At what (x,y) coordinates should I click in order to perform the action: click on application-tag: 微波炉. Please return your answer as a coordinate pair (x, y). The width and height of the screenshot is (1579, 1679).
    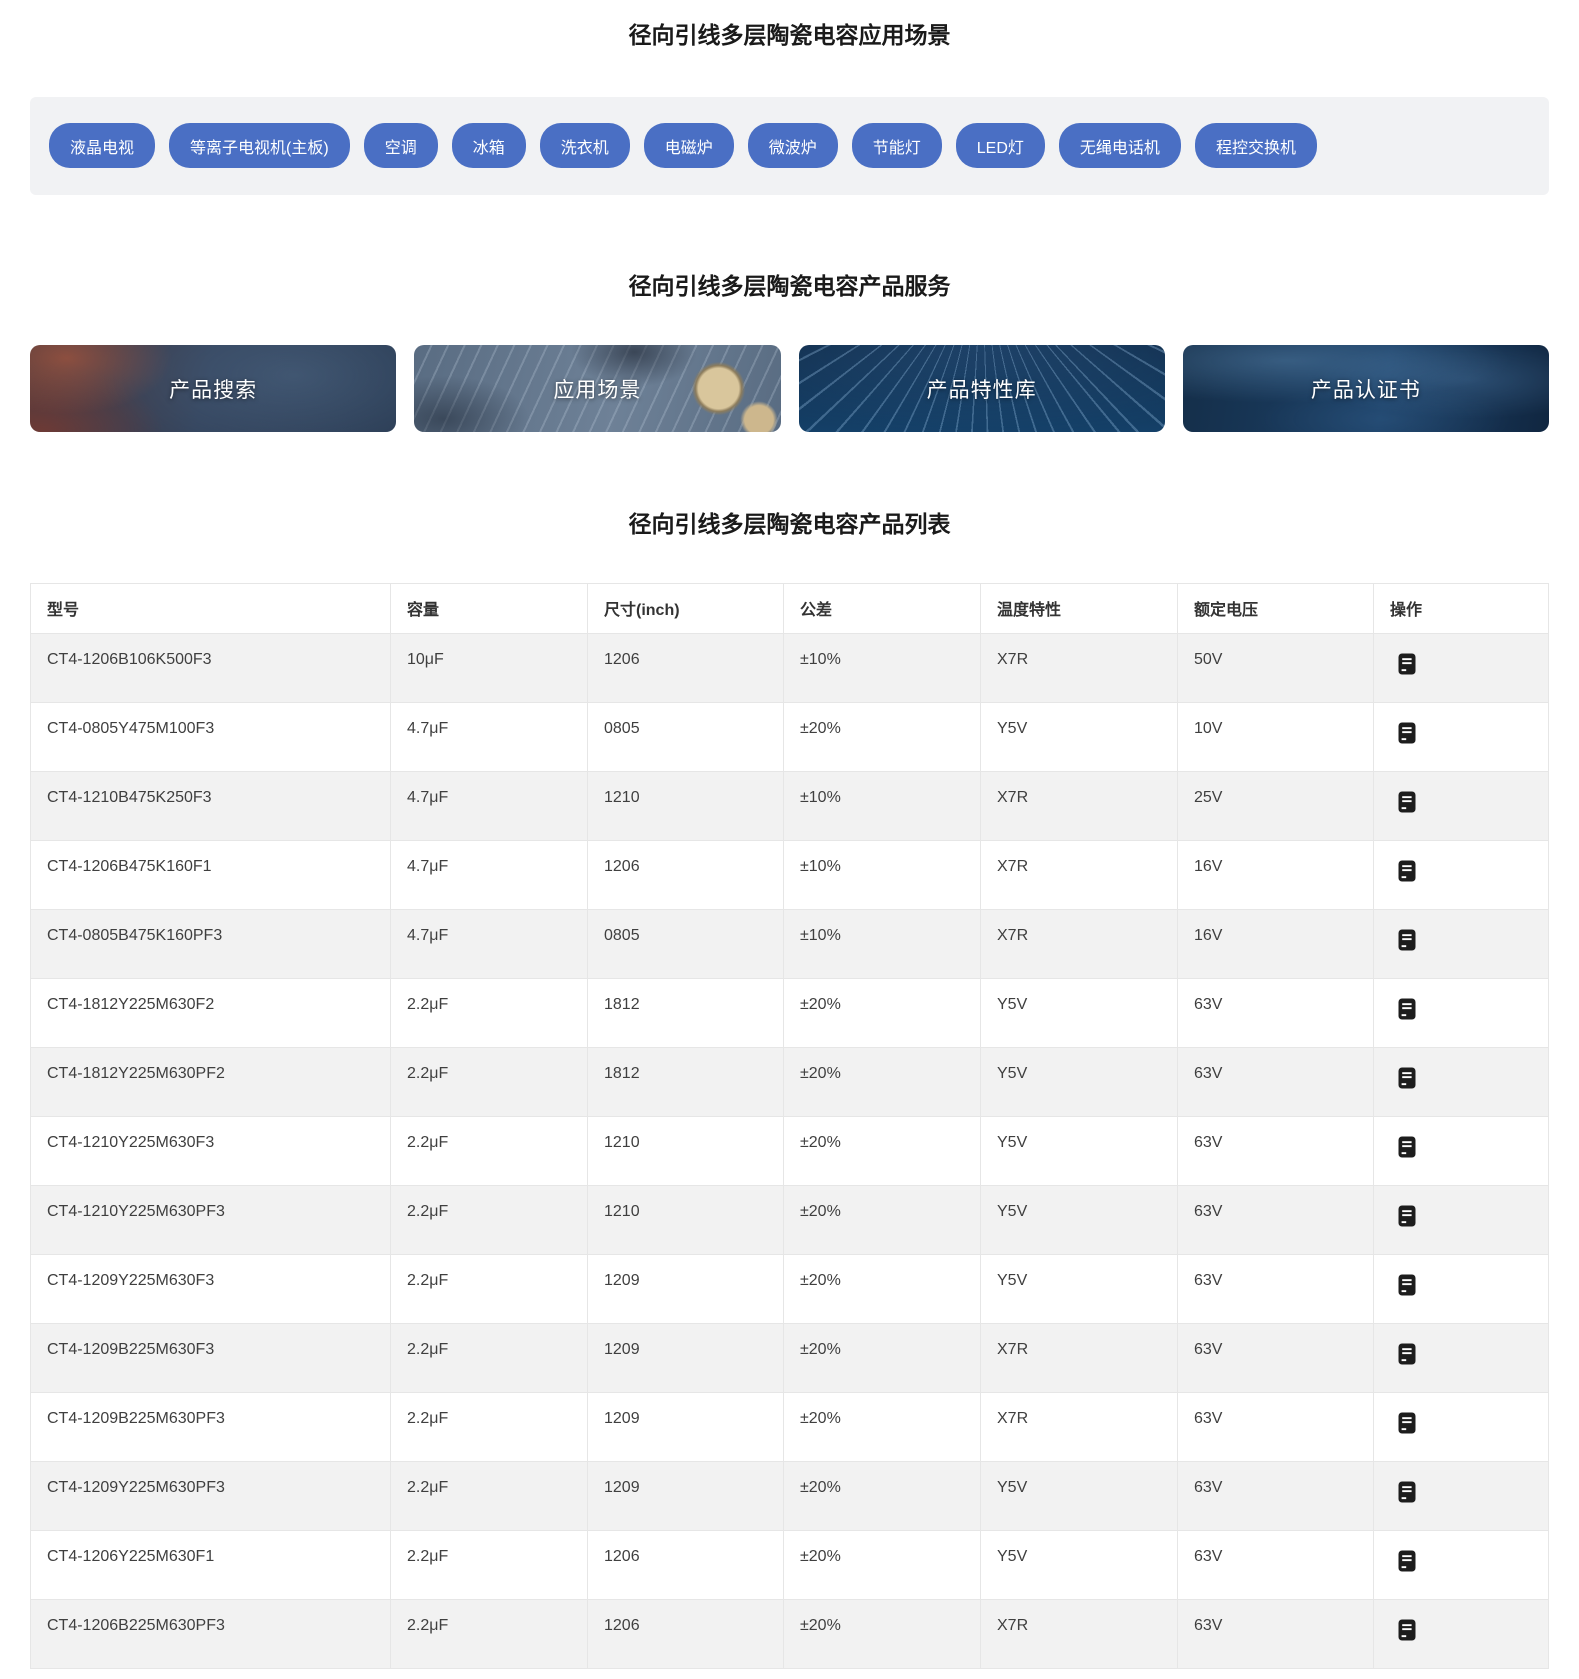
    Looking at the image, I should click on (792, 146).